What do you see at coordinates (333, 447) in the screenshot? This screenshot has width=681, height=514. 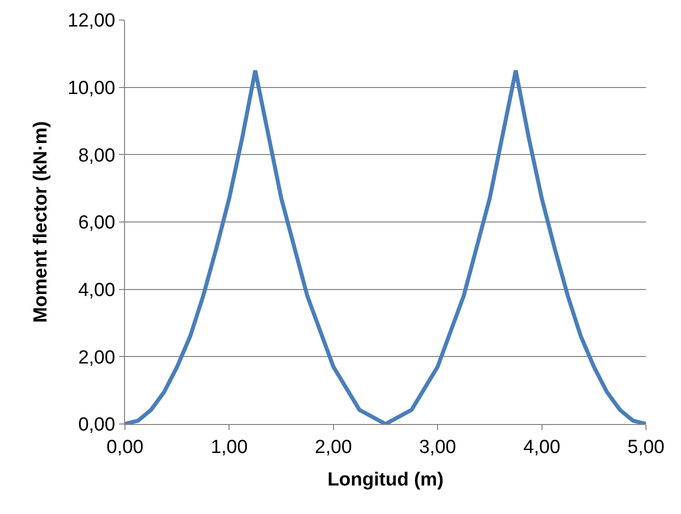 I see `x-tick-label: 2,00` at bounding box center [333, 447].